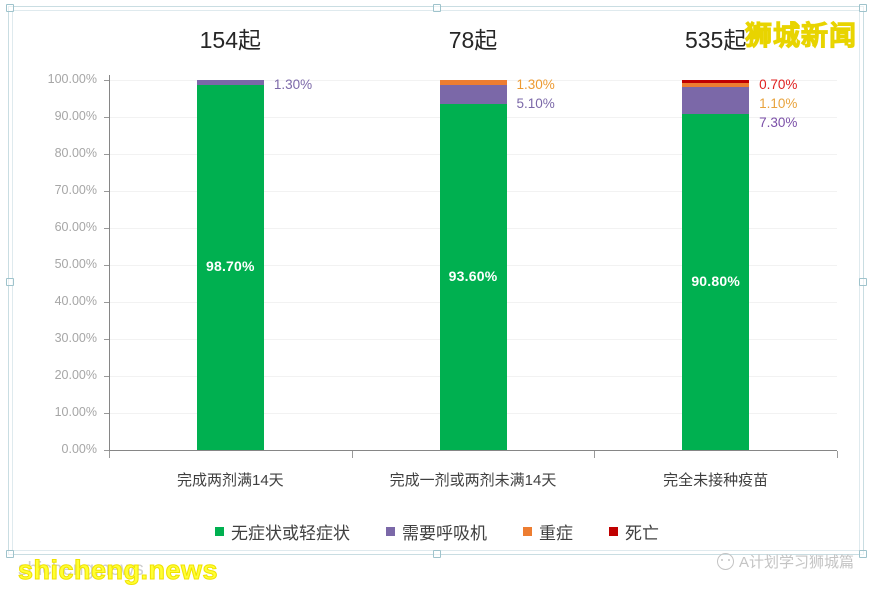  What do you see at coordinates (778, 103) in the screenshot?
I see `bar-segment-callout-label: 1.10%` at bounding box center [778, 103].